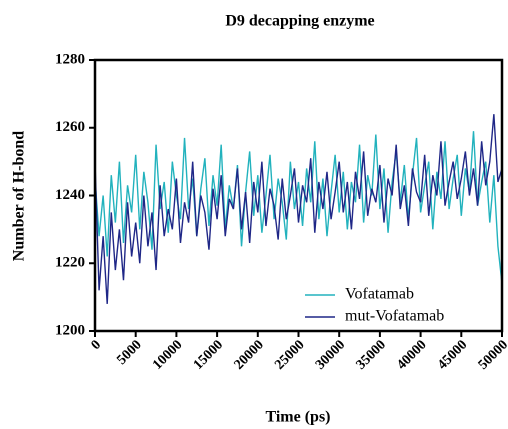 The image size is (508, 429). Describe the element at coordinates (452, 354) in the screenshot. I see `x-tick-label: 45000` at that location.